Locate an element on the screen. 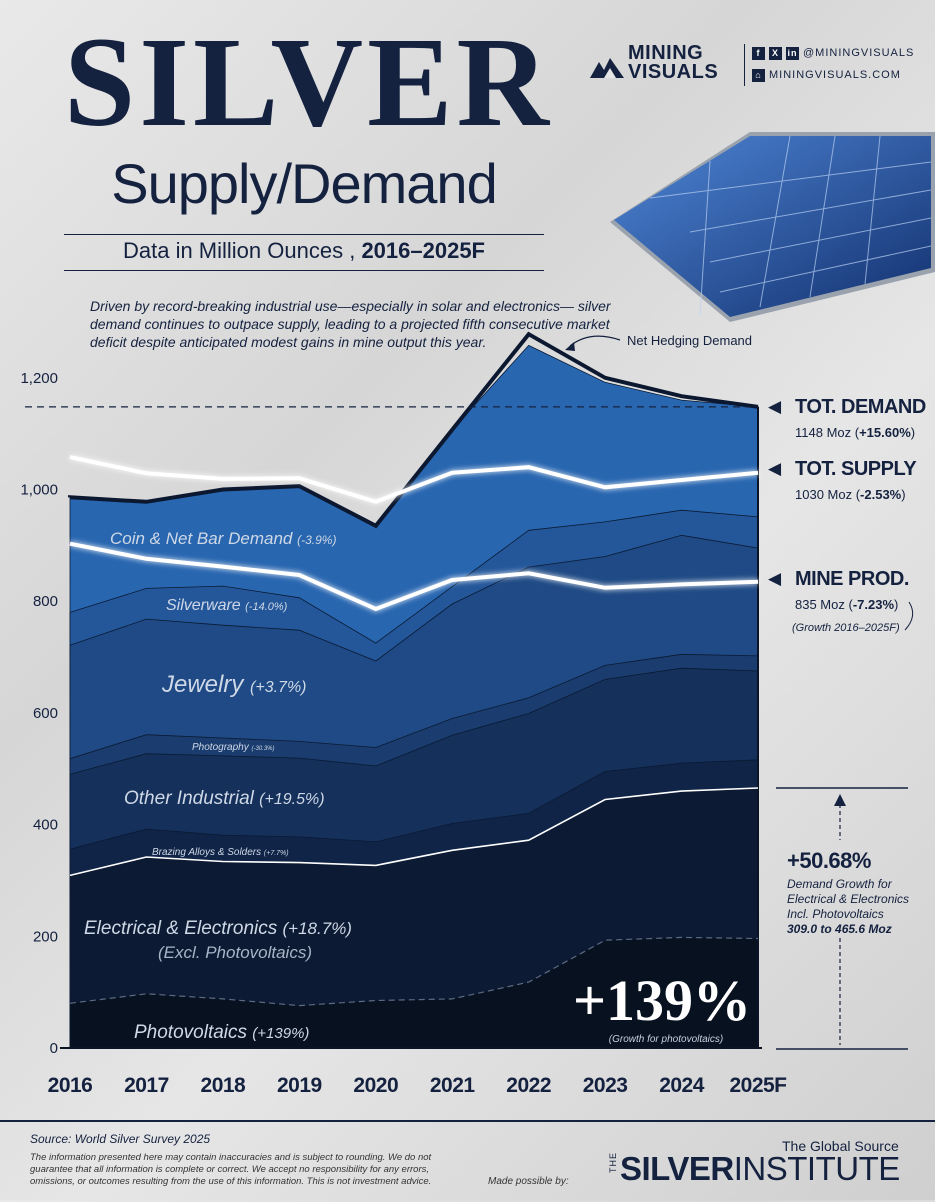  label-jewelry-change: (+3.7%) is located at coordinates (278, 687).